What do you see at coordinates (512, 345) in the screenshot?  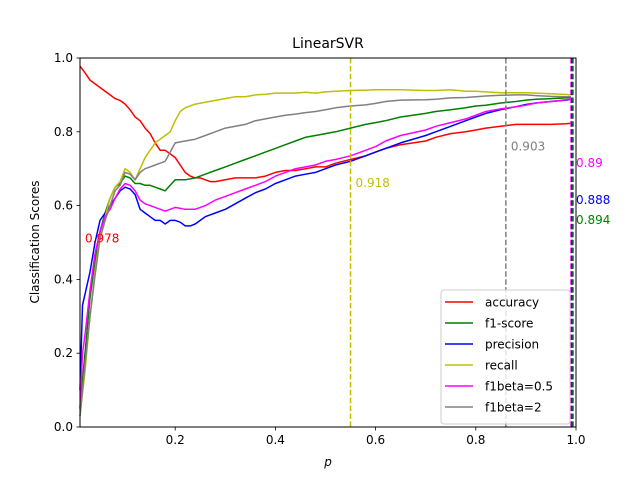 I see `legend-label-precision: precision` at bounding box center [512, 345].